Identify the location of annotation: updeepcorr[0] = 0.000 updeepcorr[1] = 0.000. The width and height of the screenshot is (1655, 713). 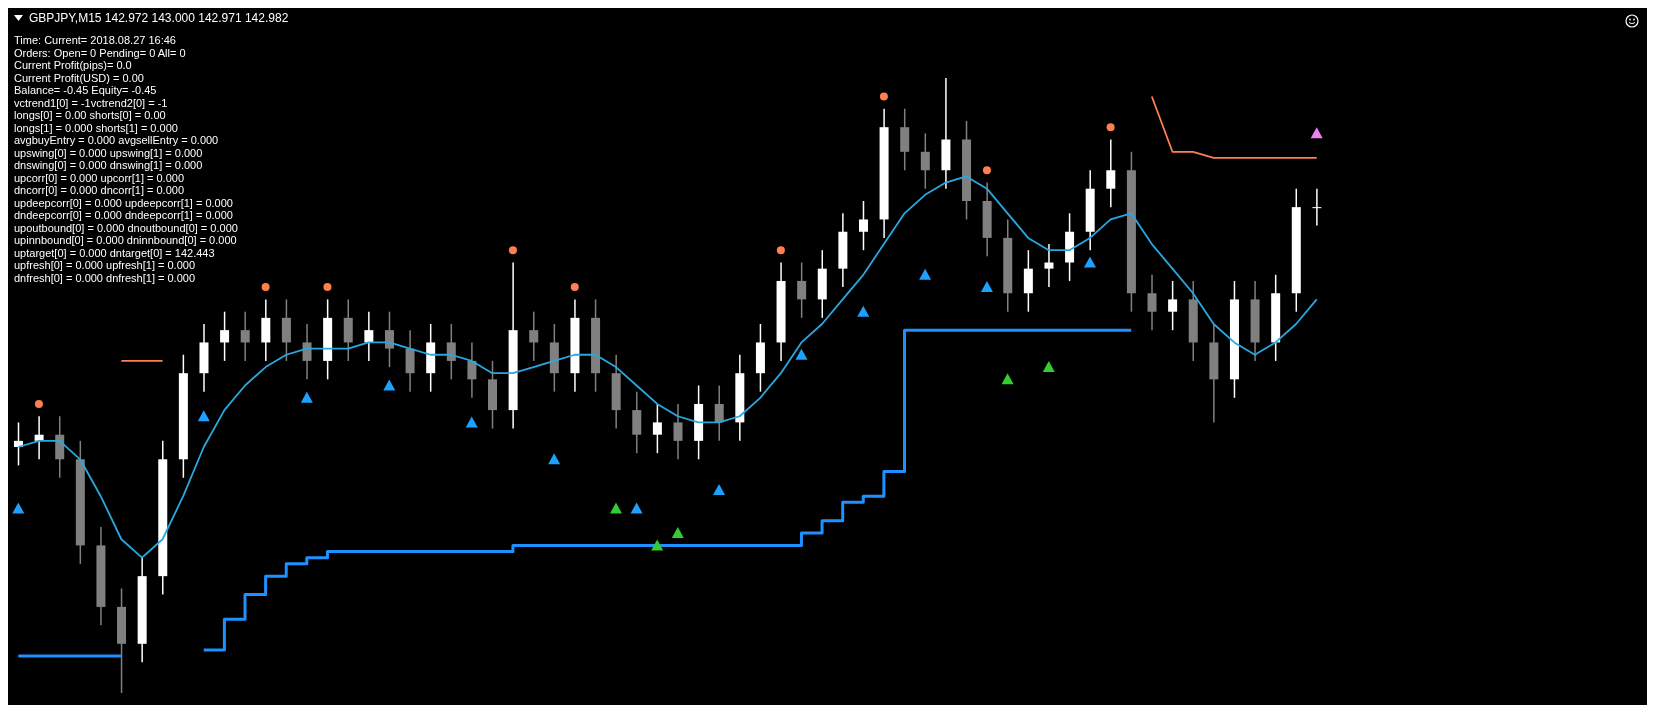
(124, 202).